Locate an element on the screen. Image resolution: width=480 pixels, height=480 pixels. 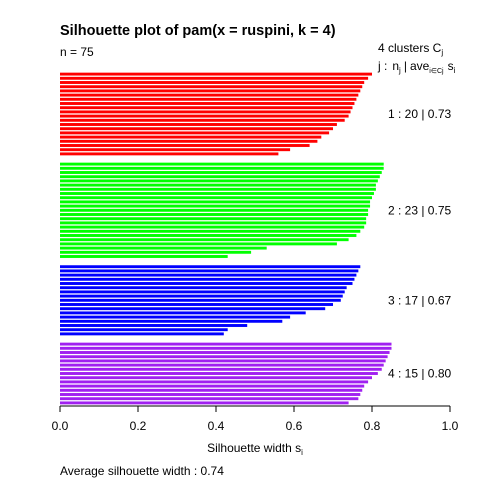
x-axis-label: Silhouette width si is located at coordinates (255, 449).